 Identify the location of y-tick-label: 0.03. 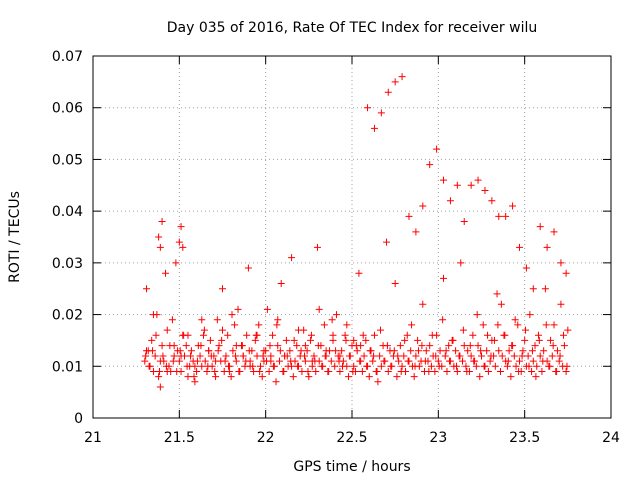
(67, 264).